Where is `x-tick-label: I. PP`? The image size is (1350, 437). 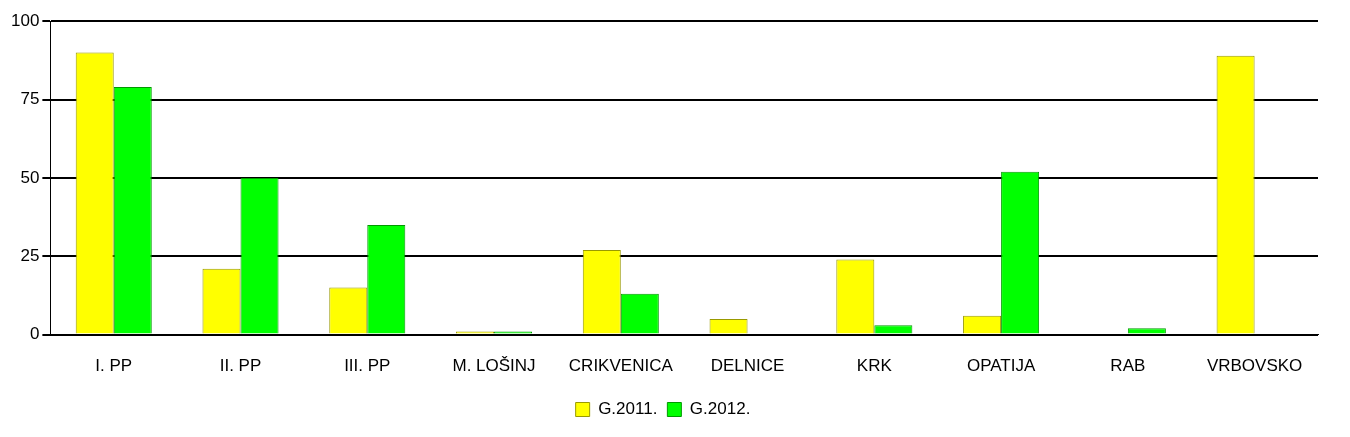
x-tick-label: I. PP is located at coordinates (114, 366).